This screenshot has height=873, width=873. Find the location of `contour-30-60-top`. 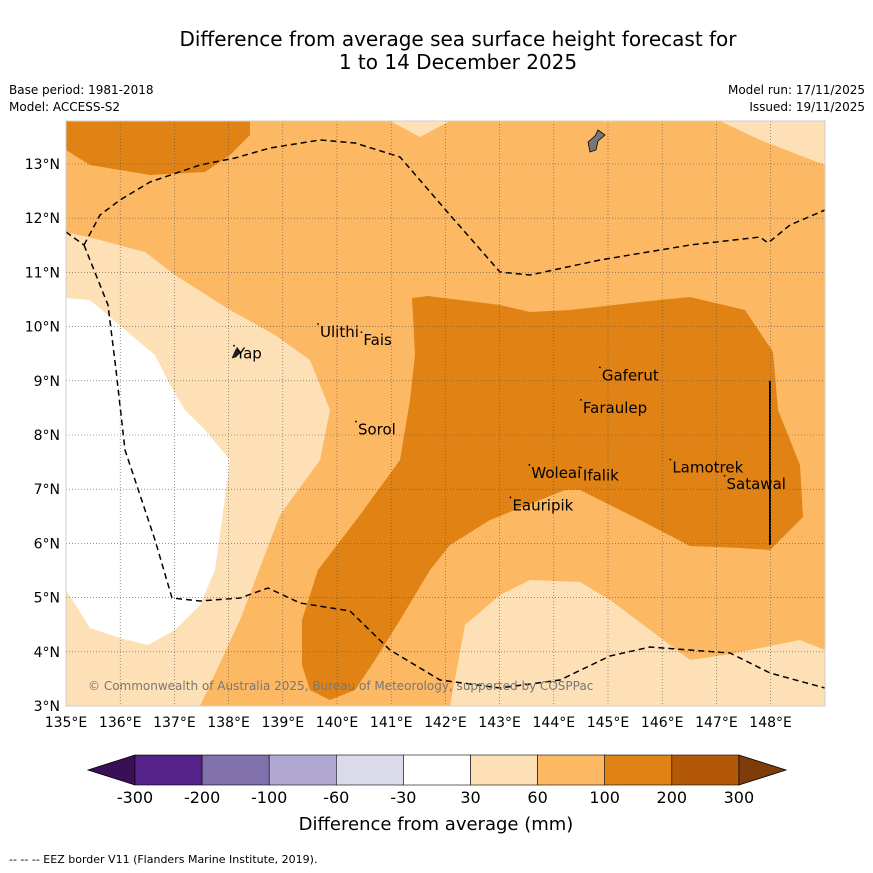

contour-30-60-top is located at coordinates (420, 129).